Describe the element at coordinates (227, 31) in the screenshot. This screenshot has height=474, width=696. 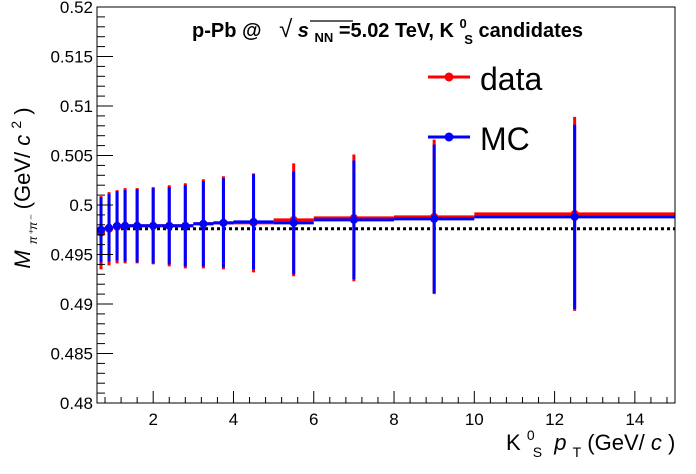
I see `title-system: p-Pb @` at that location.